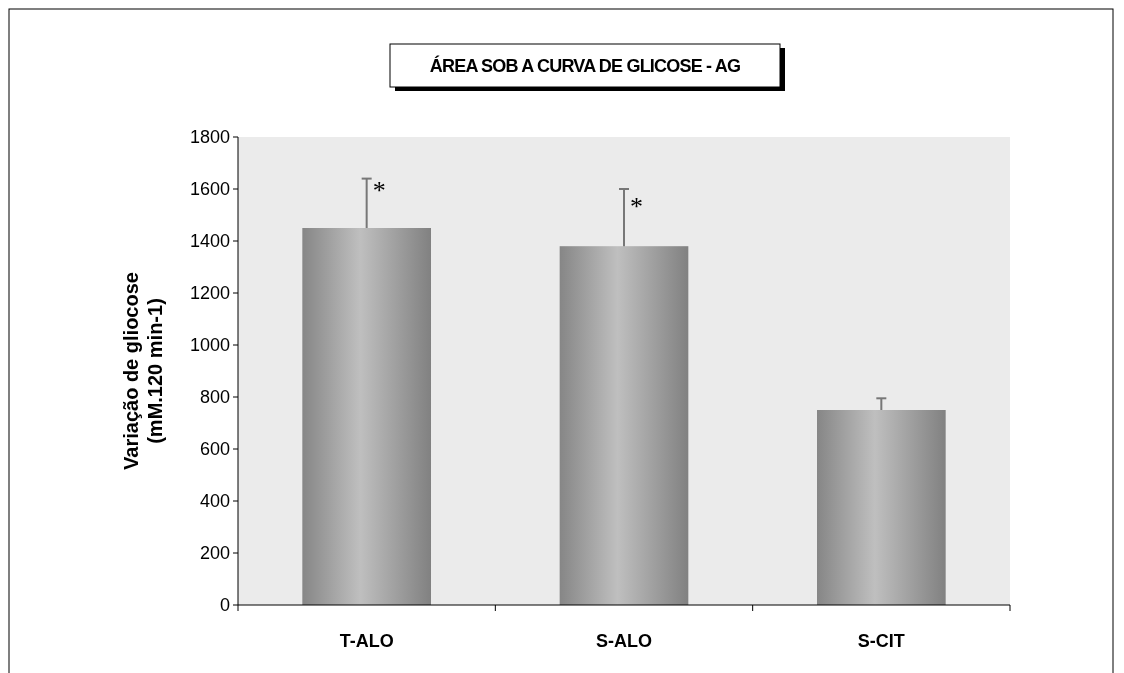 This screenshot has width=1124, height=673. What do you see at coordinates (624, 641) in the screenshot?
I see `x-tick-label: S-ALO` at bounding box center [624, 641].